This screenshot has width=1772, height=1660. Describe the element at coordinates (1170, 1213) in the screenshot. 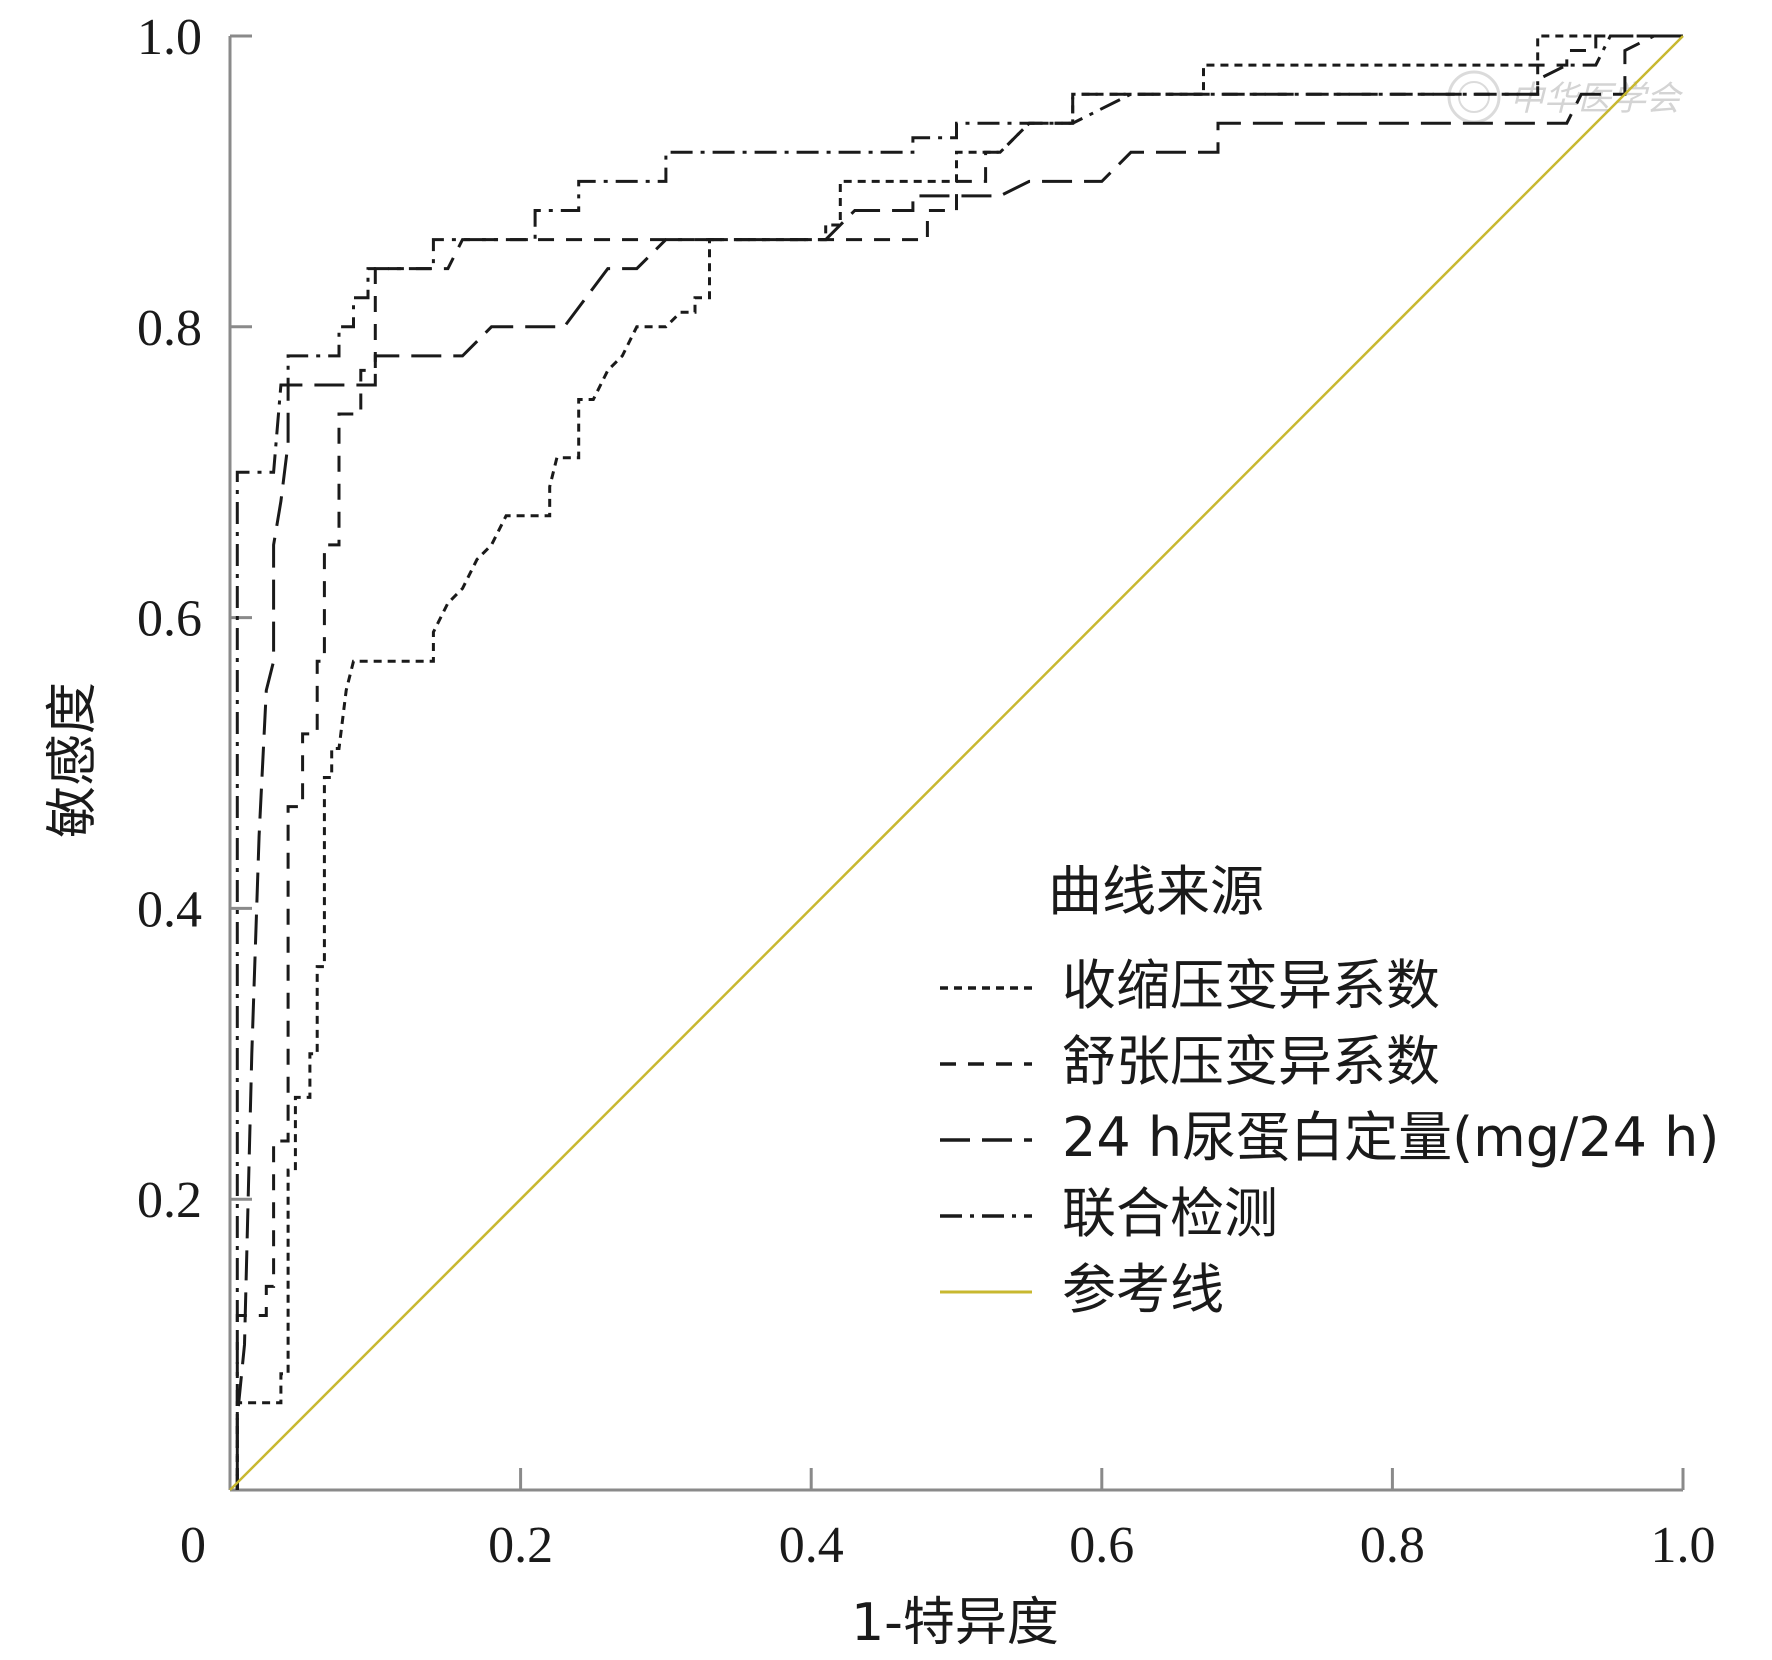

I see `legend-label: 联合检测` at that location.